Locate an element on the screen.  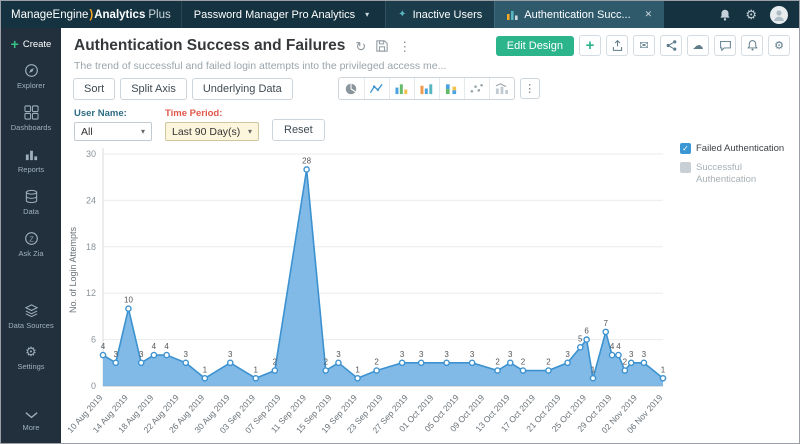
kebab-menu-icon: ⋮ is located at coordinates (405, 46).